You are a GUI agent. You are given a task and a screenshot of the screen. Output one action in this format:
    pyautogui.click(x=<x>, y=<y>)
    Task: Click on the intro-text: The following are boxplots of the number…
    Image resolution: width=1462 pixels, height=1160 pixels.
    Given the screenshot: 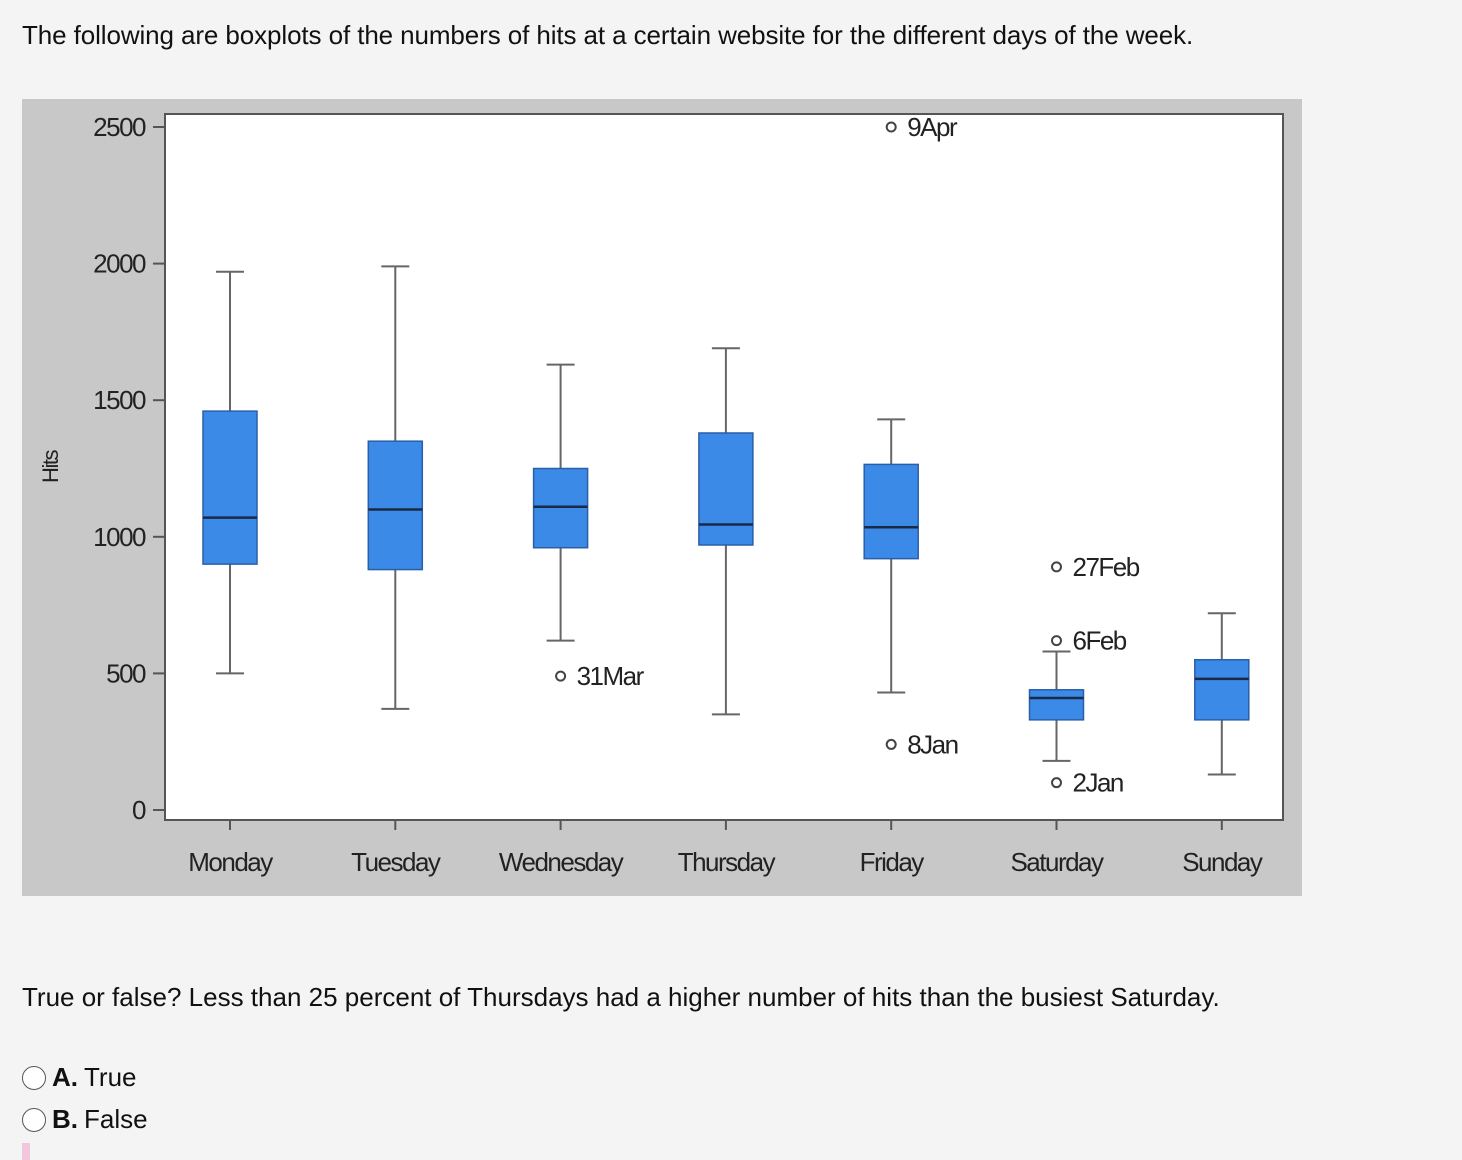 What is the action you would take?
    pyautogui.click(x=608, y=35)
    